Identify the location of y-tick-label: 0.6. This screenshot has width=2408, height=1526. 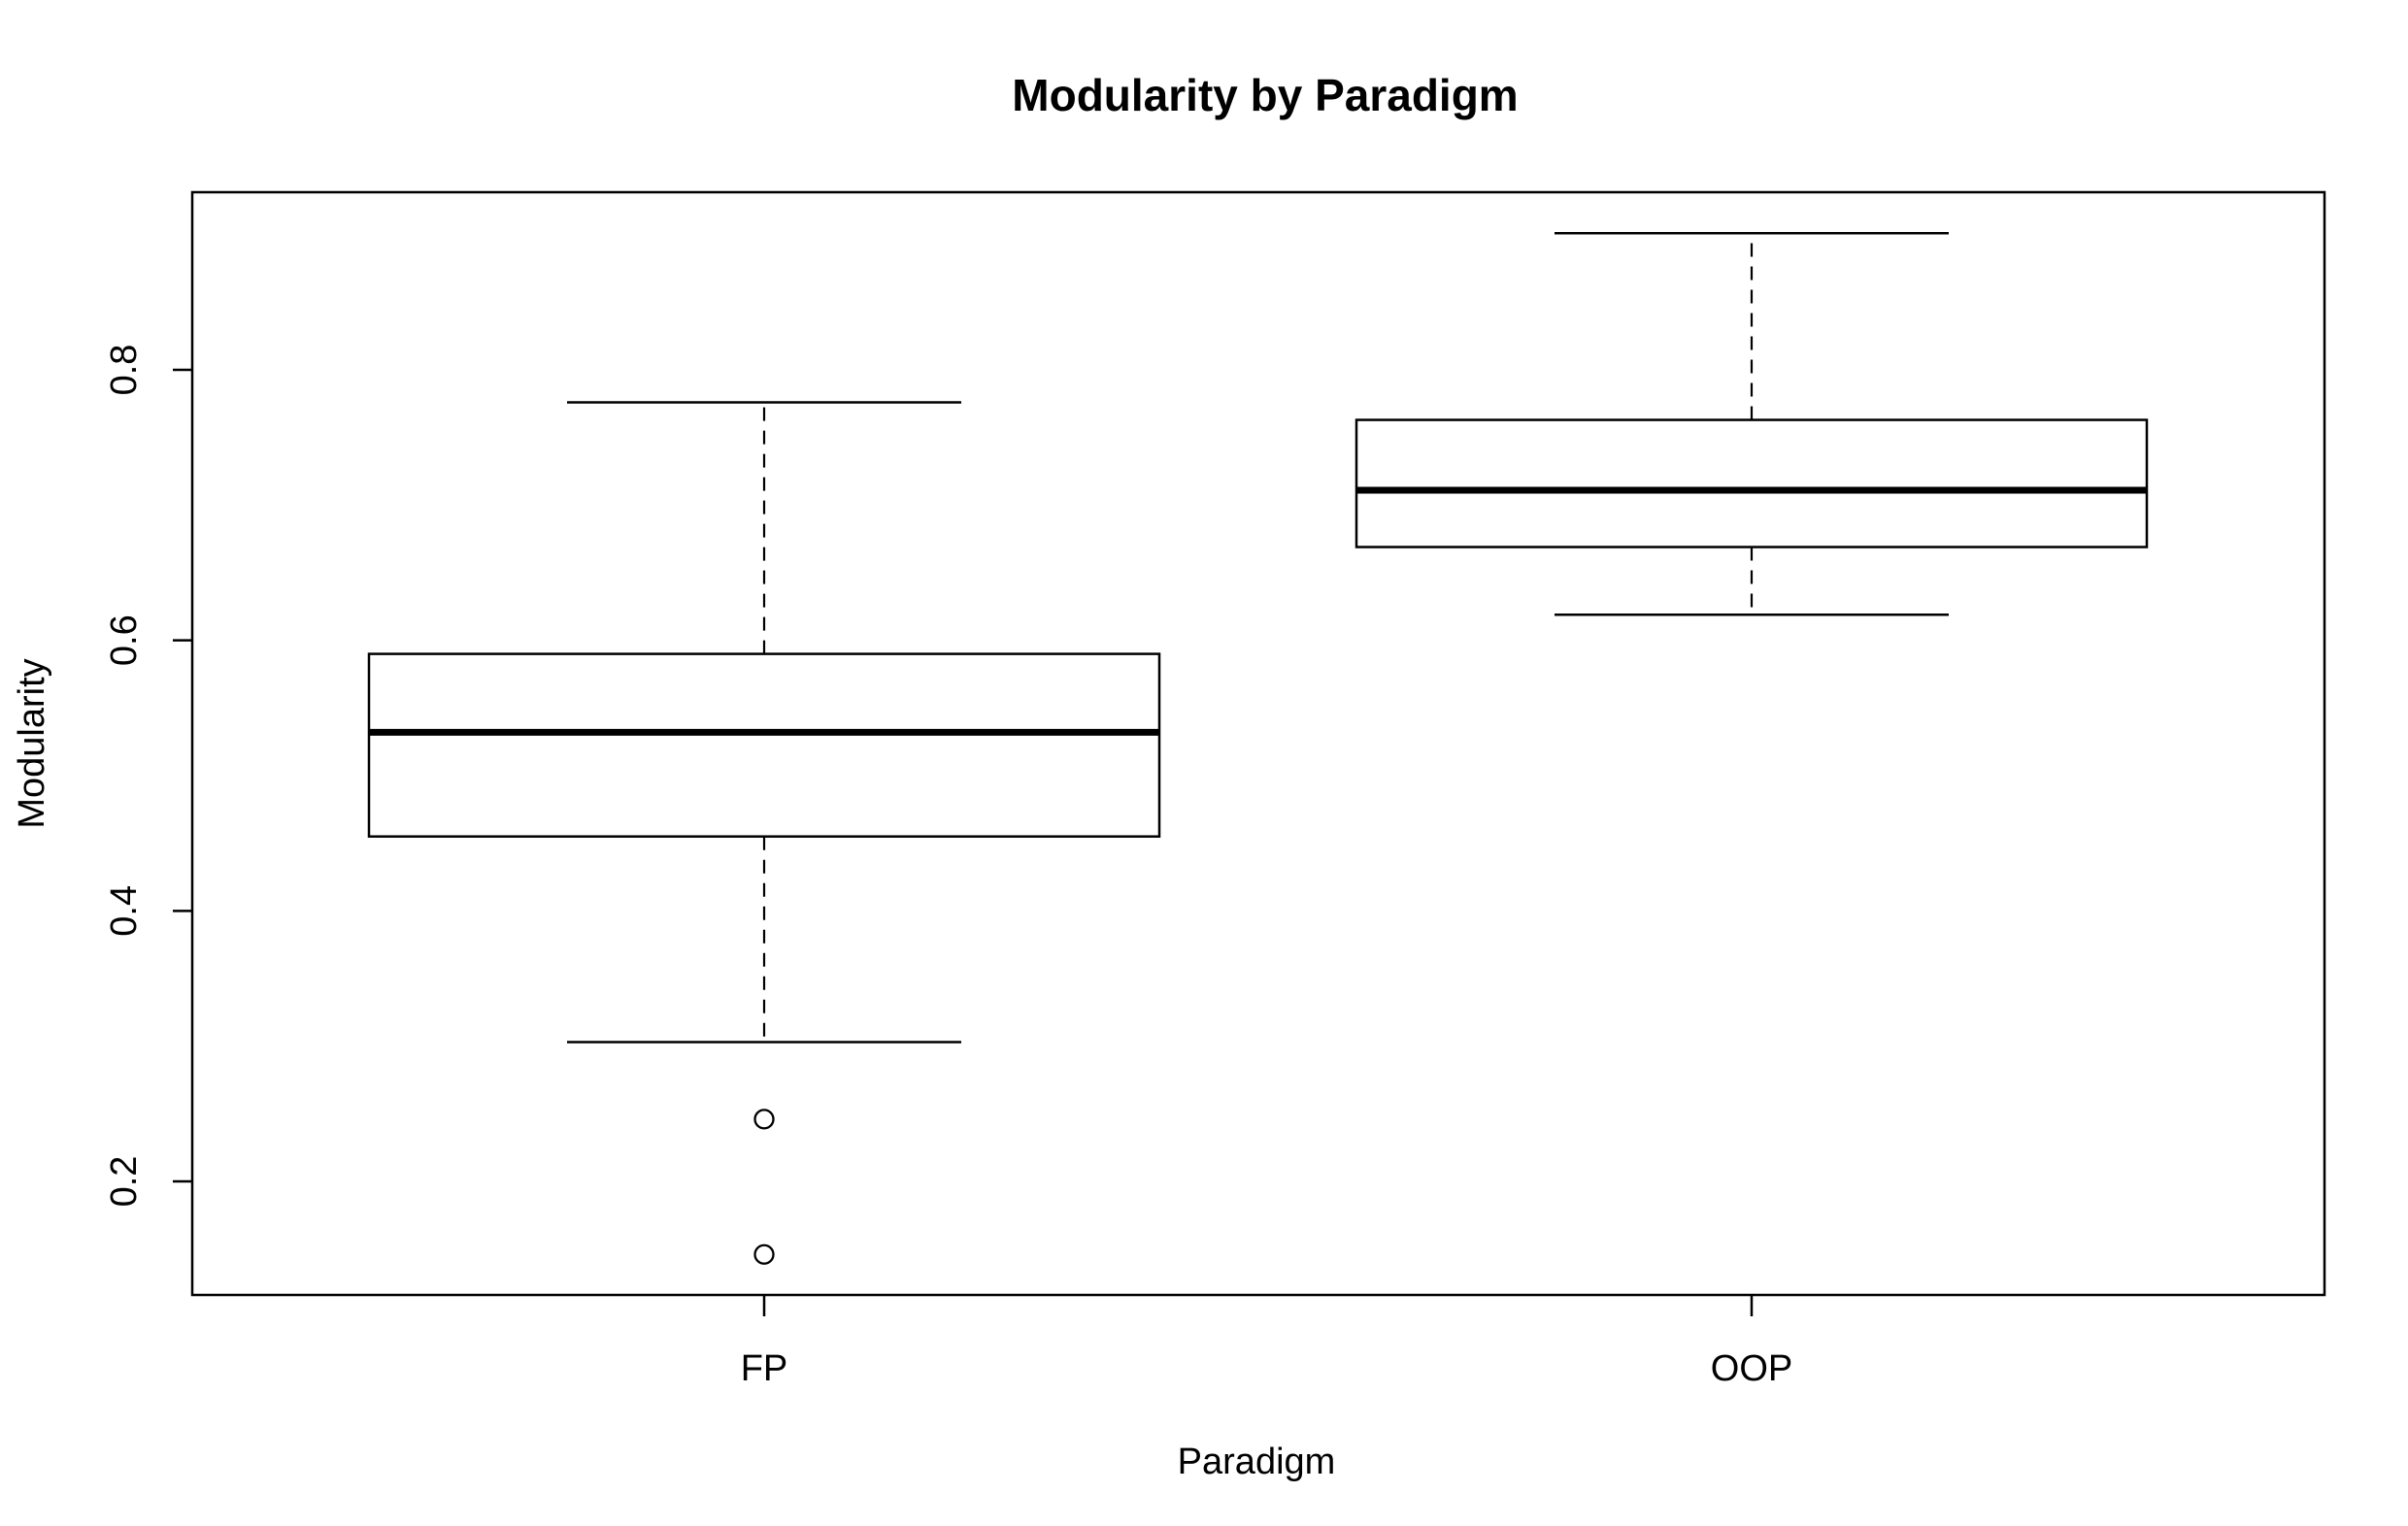
(124, 640).